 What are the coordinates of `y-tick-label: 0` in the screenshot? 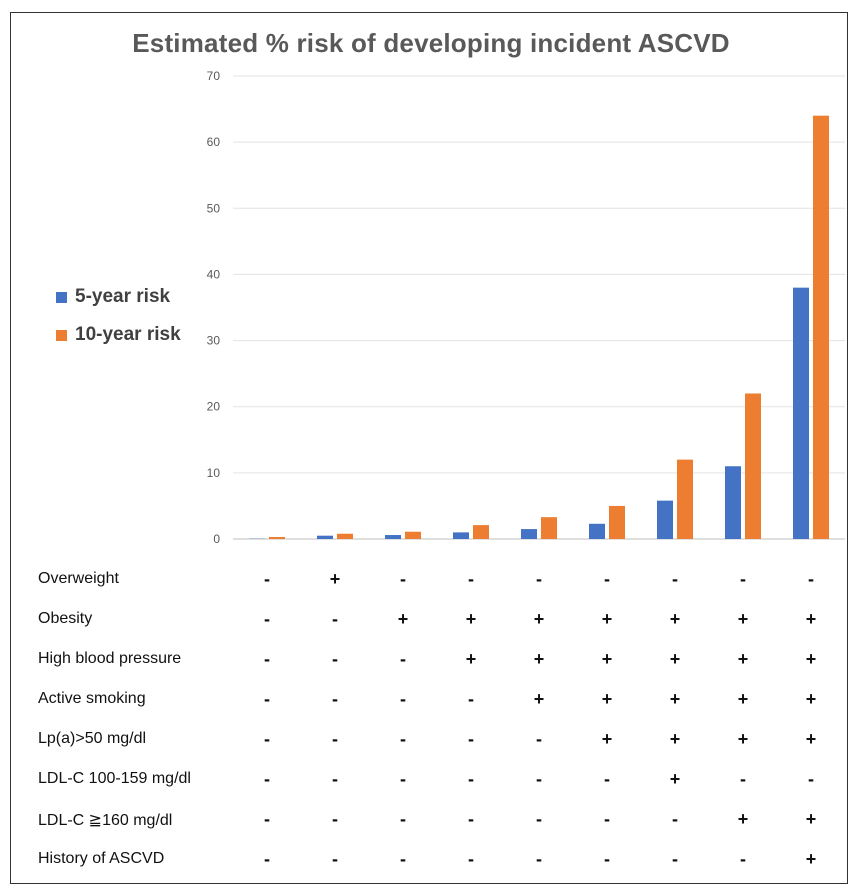 It's located at (216, 539).